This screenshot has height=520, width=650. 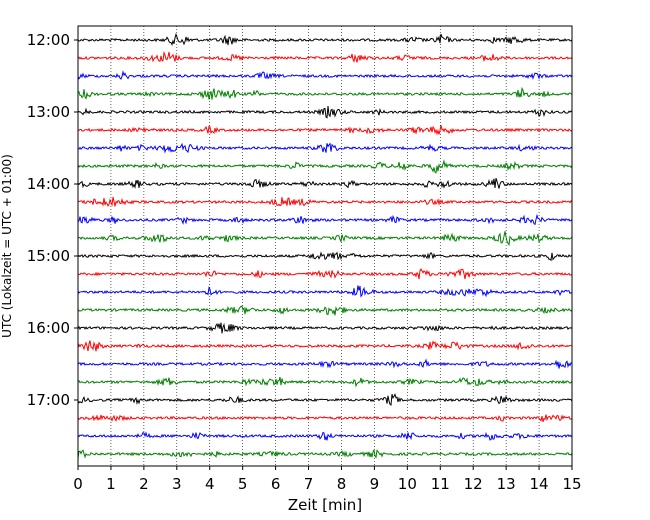 I want to click on x-tick-label: 11, so click(x=440, y=484).